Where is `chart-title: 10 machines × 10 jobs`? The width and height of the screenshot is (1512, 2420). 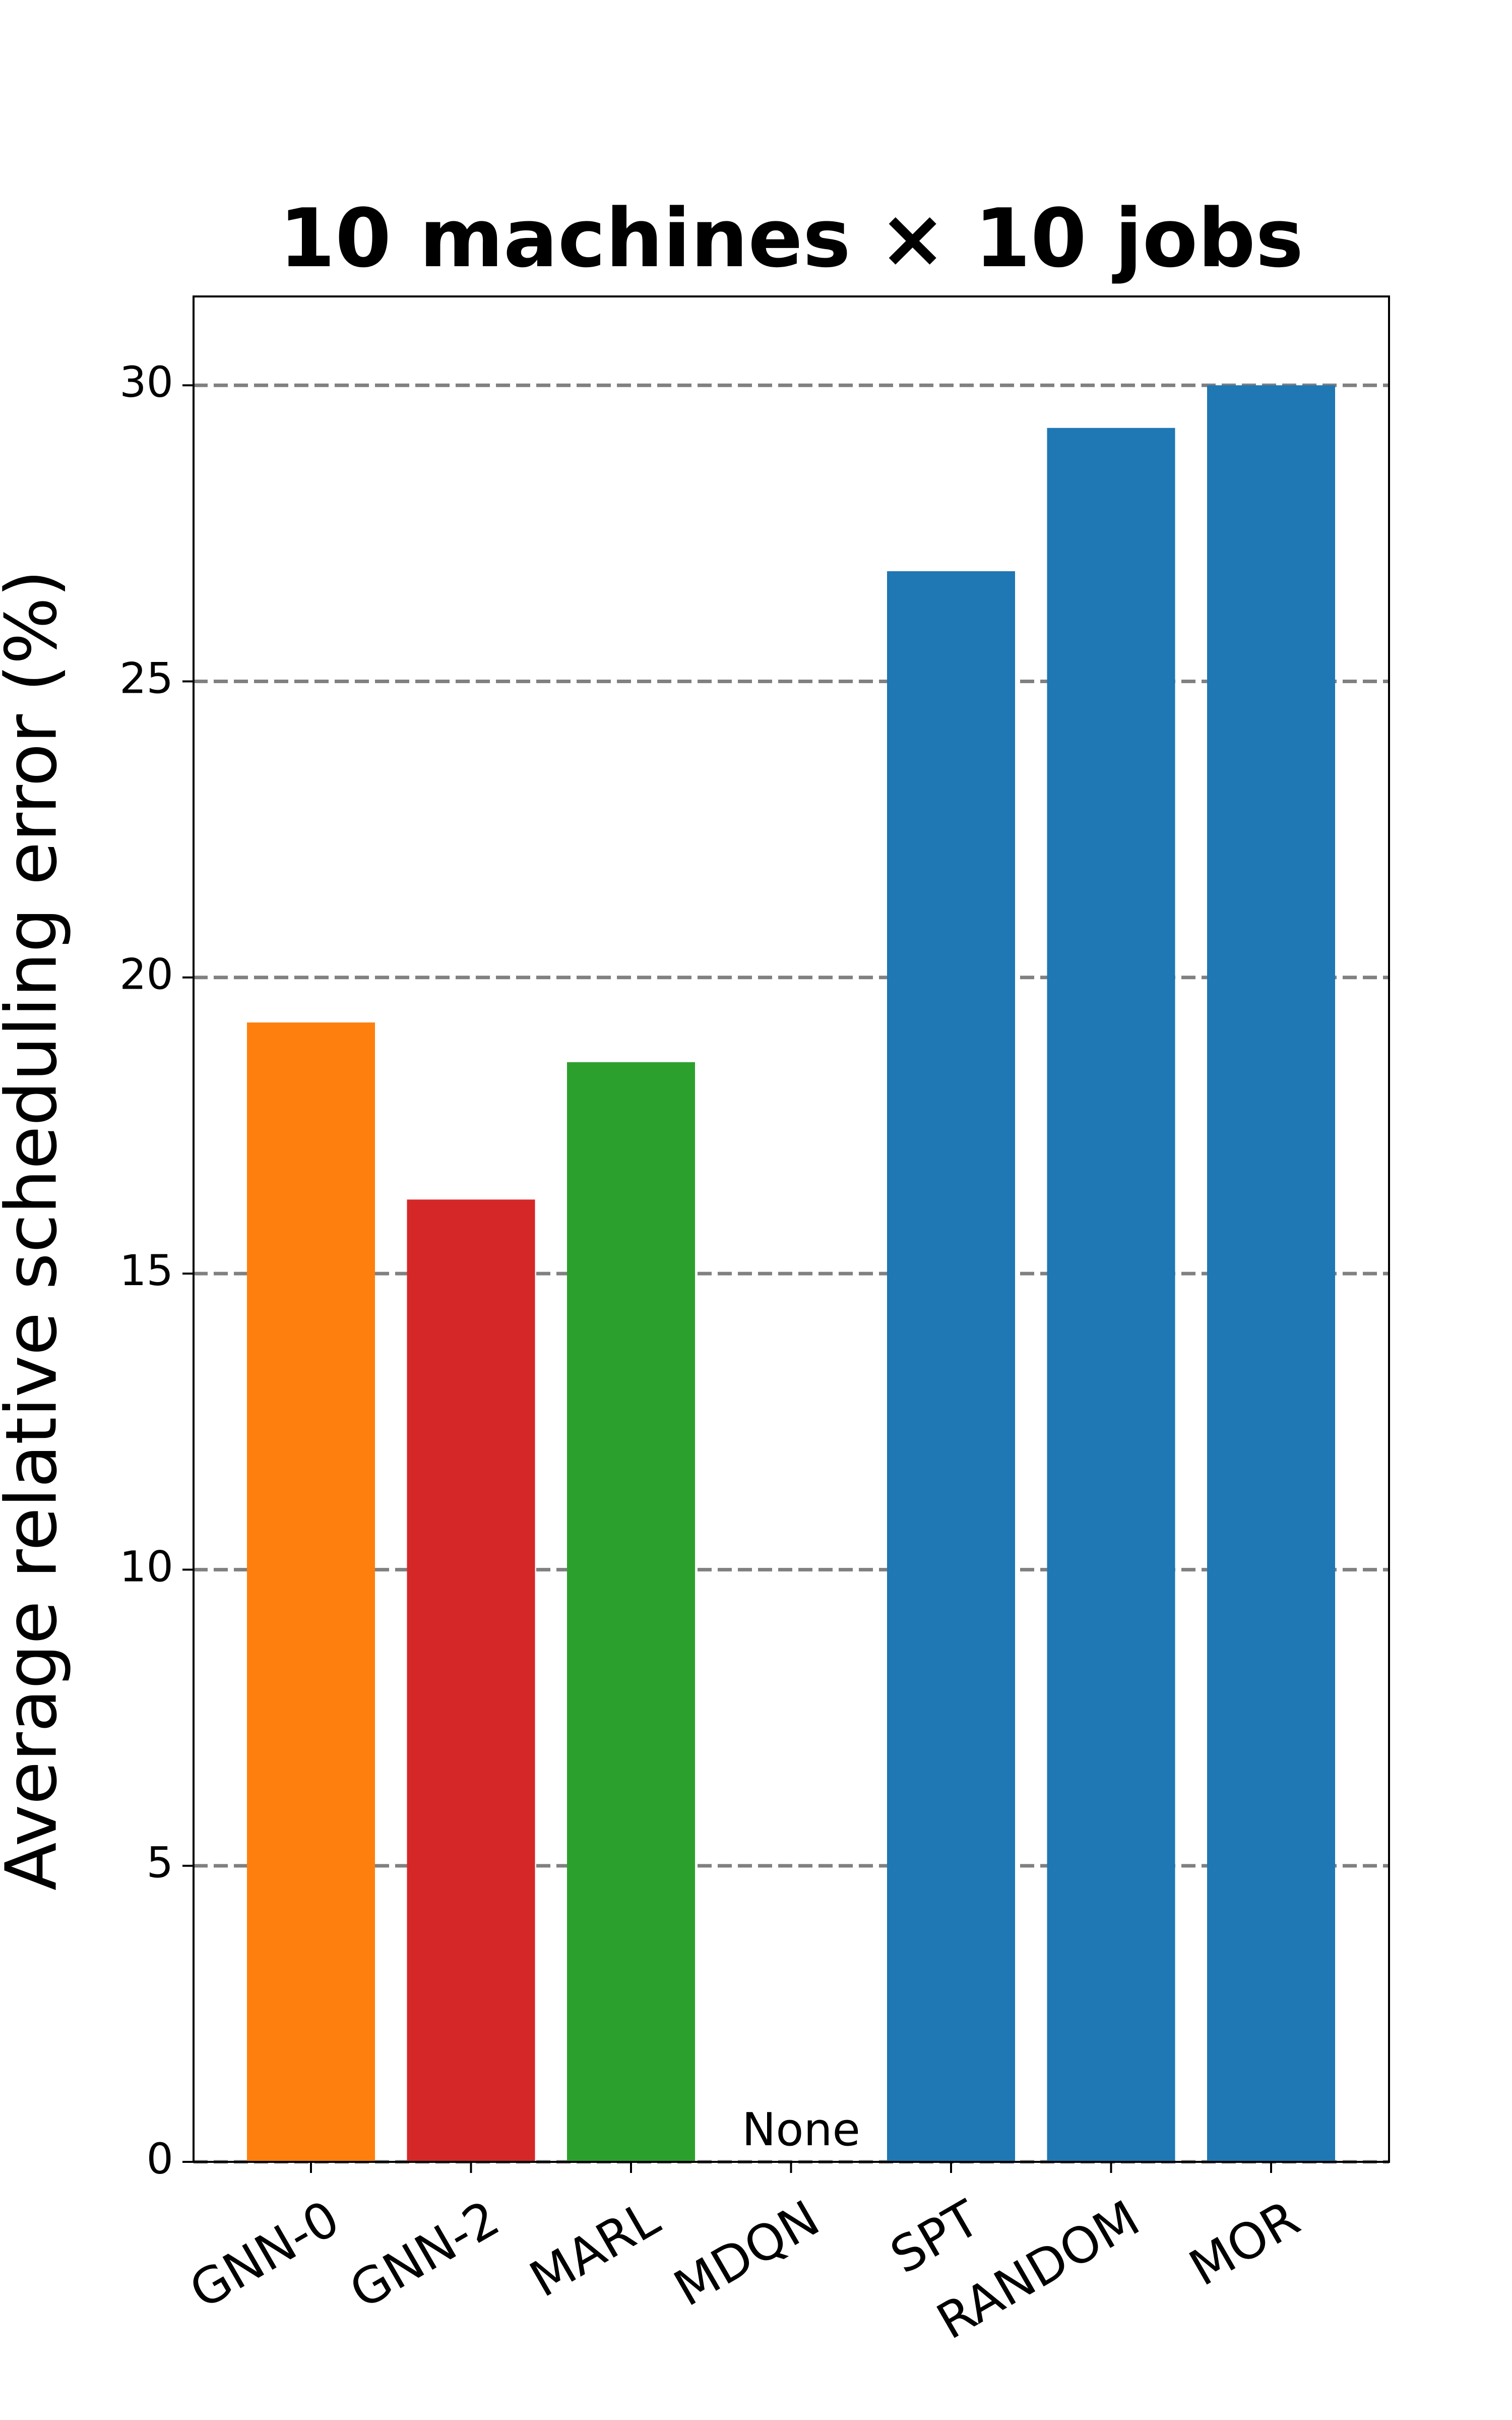
chart-title: 10 machines × 10 jobs is located at coordinates (791, 238).